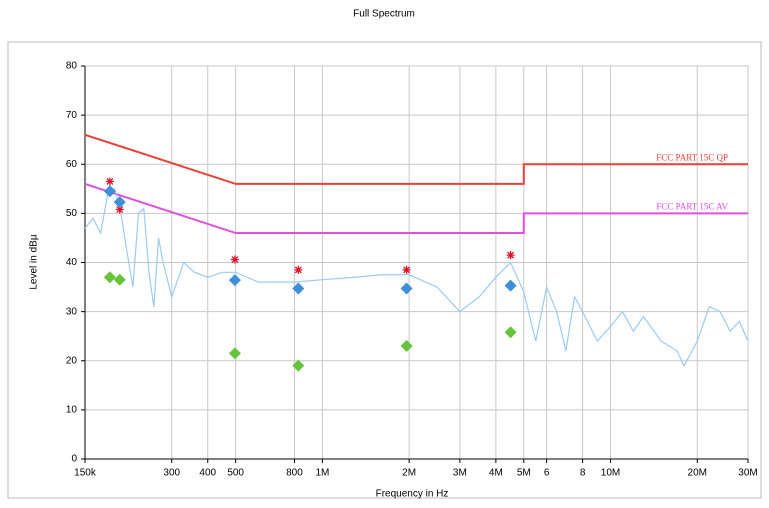 Image resolution: width=769 pixels, height=508 pixels. Describe the element at coordinates (524, 473) in the screenshot. I see `x-tick-label: 5M` at that location.